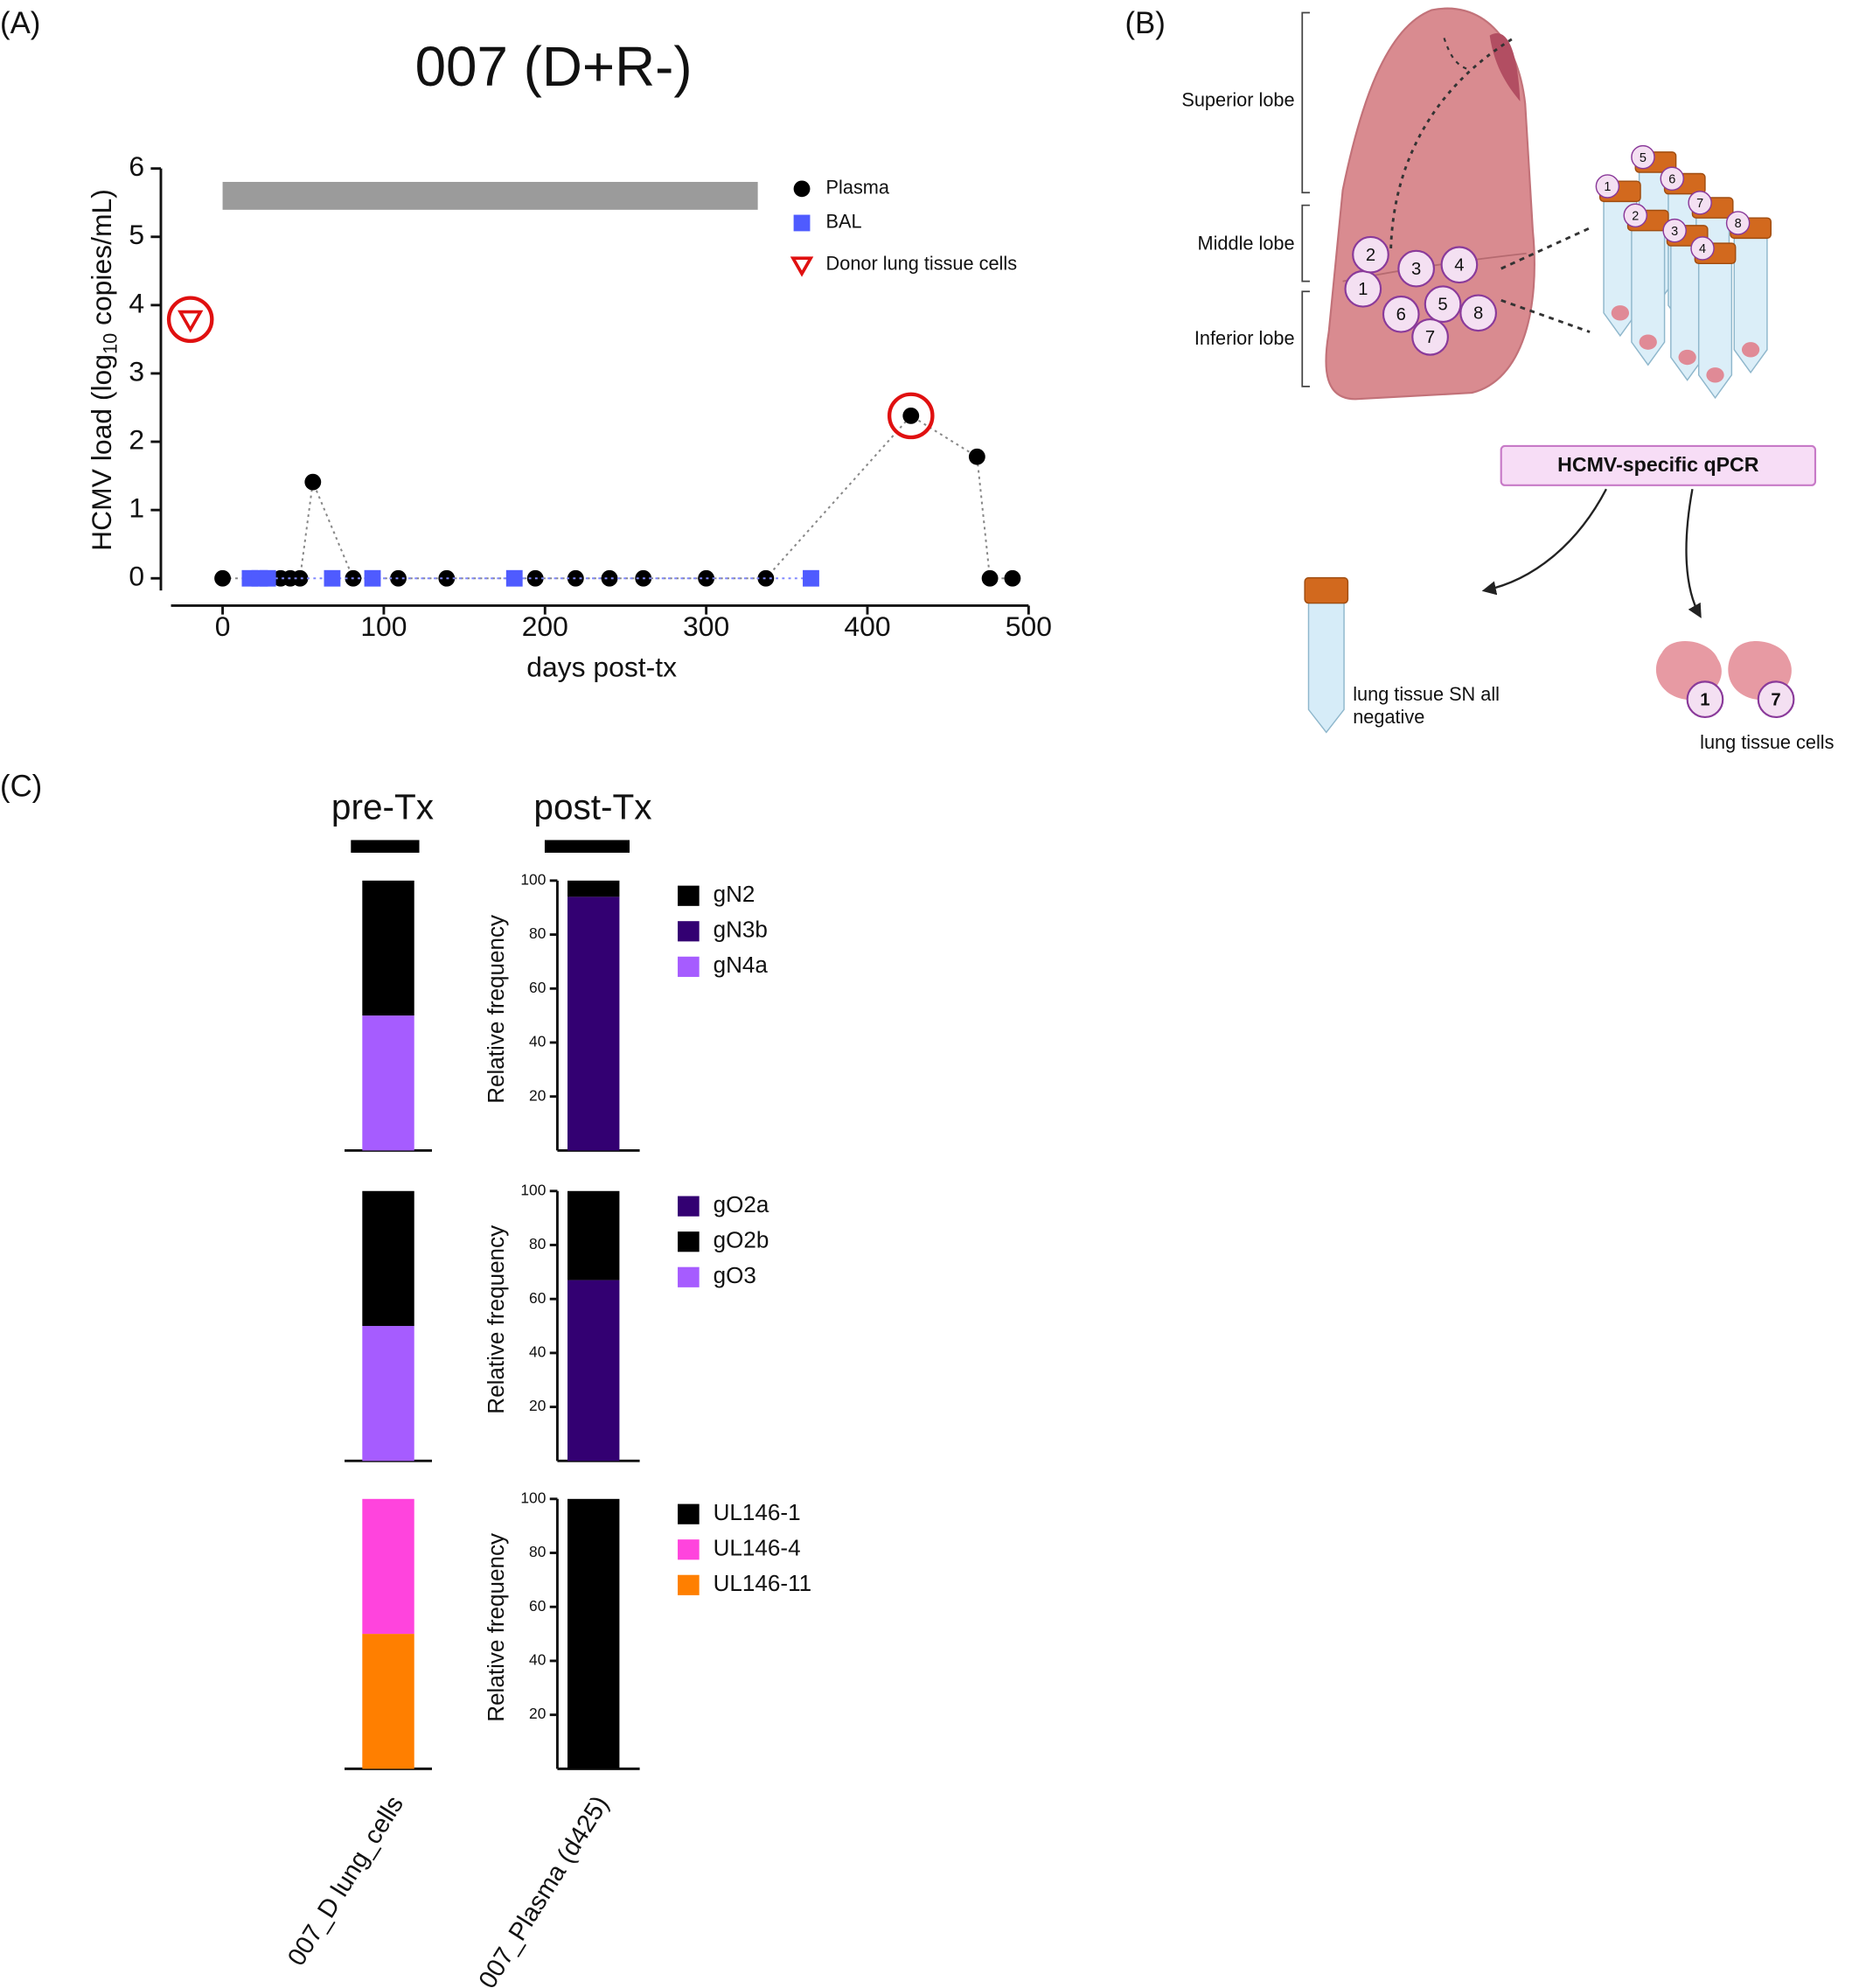  I want to click on x-tick-label: 200, so click(545, 626).